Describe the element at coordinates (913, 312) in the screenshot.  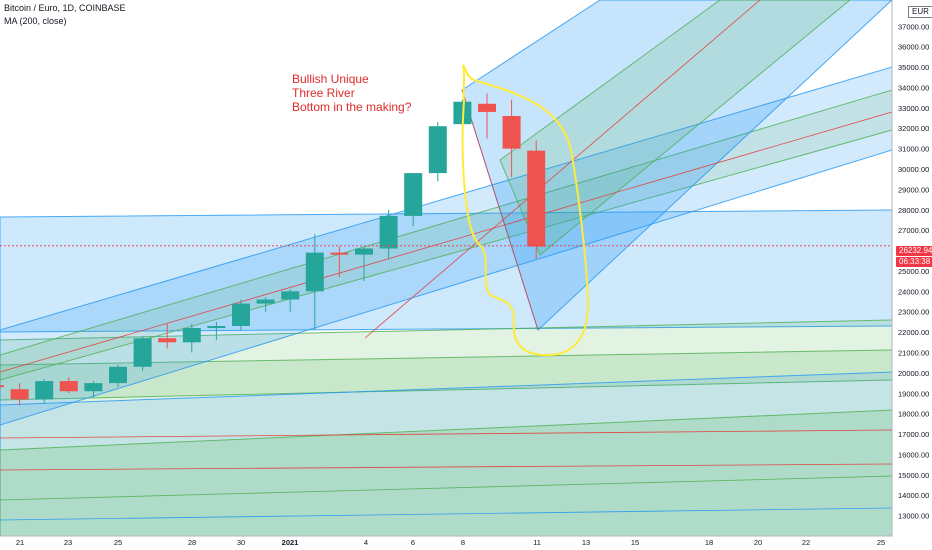
I see `price-tick-label: 23000.00` at that location.